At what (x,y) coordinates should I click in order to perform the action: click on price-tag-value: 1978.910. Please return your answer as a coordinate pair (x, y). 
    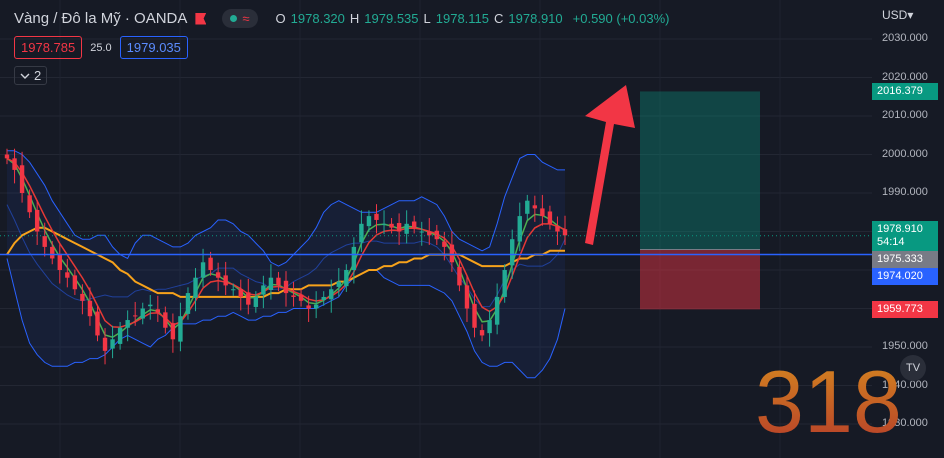
    Looking at the image, I should click on (900, 228).